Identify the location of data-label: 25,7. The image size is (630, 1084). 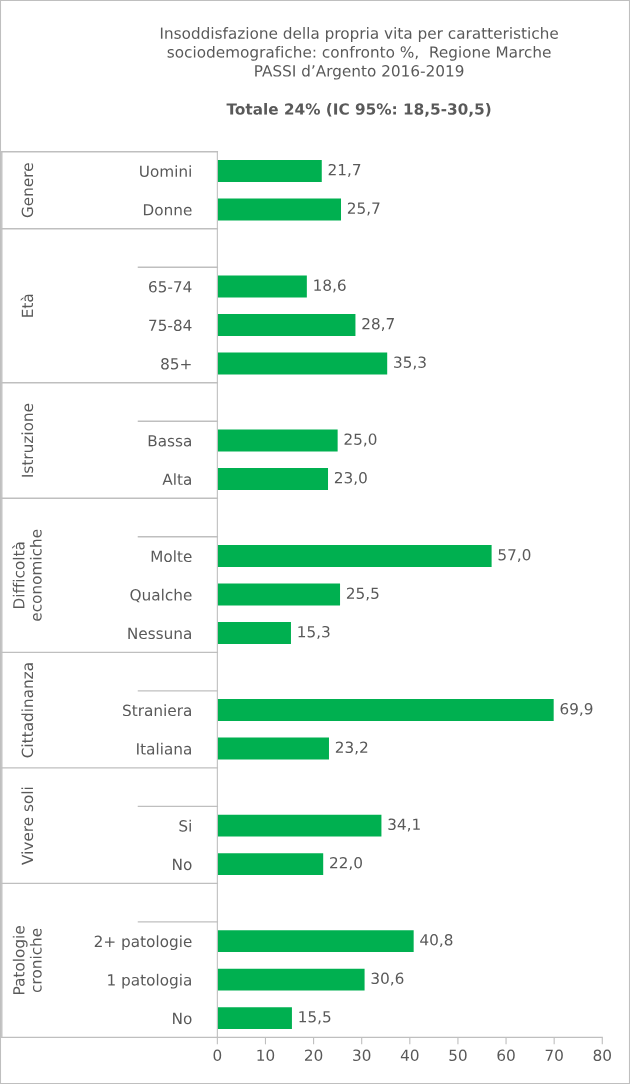
(363, 209).